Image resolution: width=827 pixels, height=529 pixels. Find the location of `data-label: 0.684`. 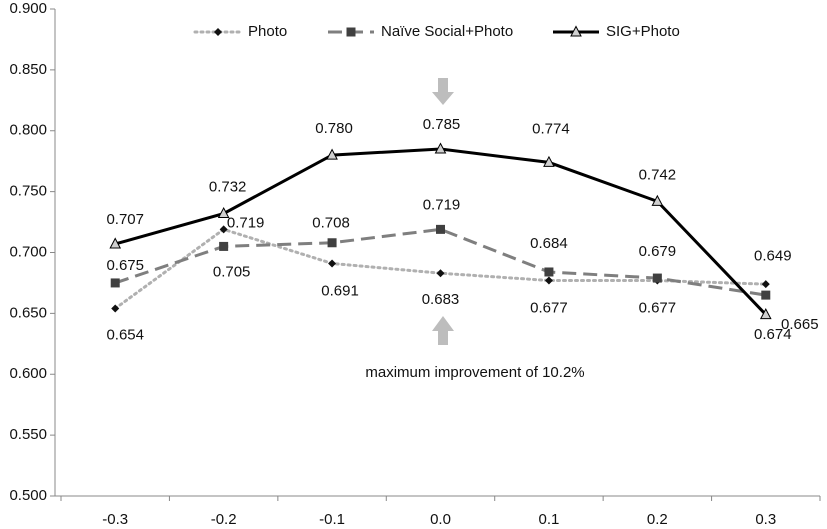

data-label: 0.684 is located at coordinates (549, 243).